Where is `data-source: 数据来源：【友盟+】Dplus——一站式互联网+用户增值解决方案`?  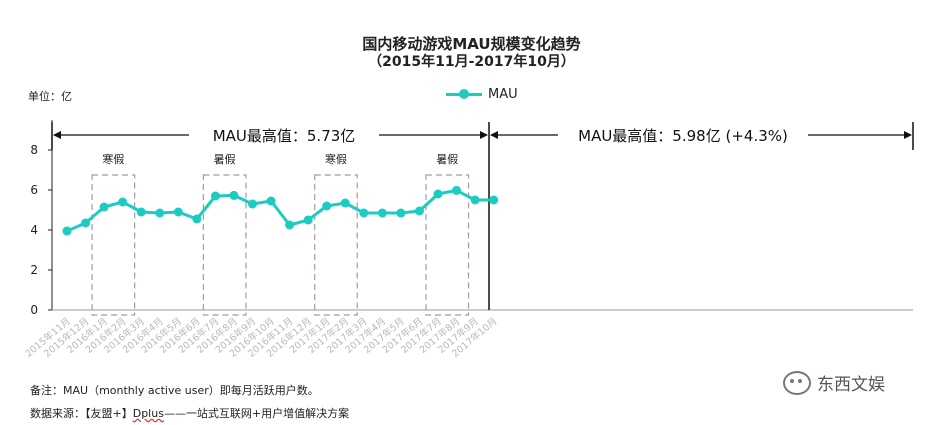
data-source: 数据来源：【友盟+】Dplus——一站式互联网+用户增值解决方案 is located at coordinates (189, 413).